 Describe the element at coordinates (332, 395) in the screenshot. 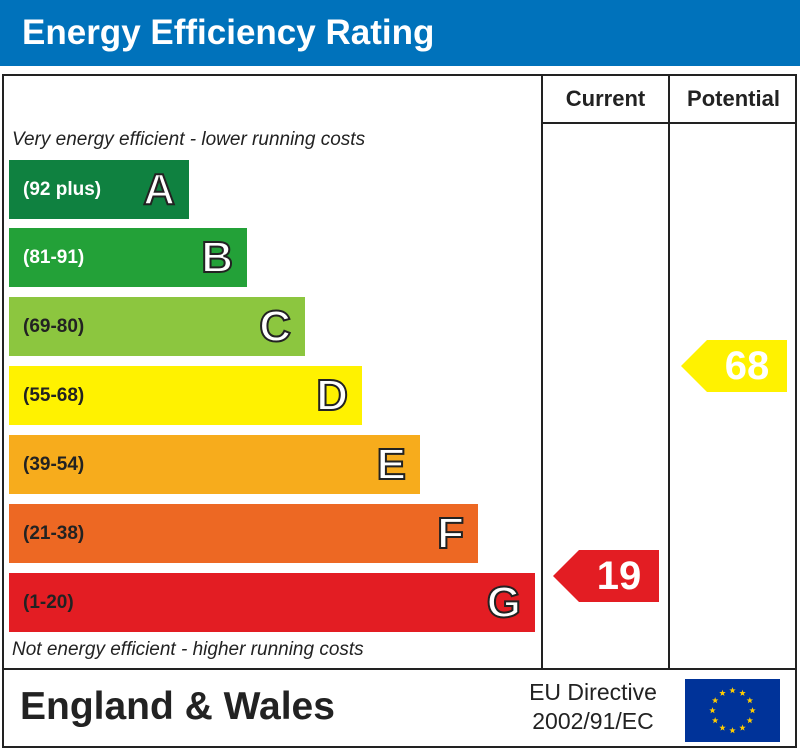

I see `band-letter: D` at that location.